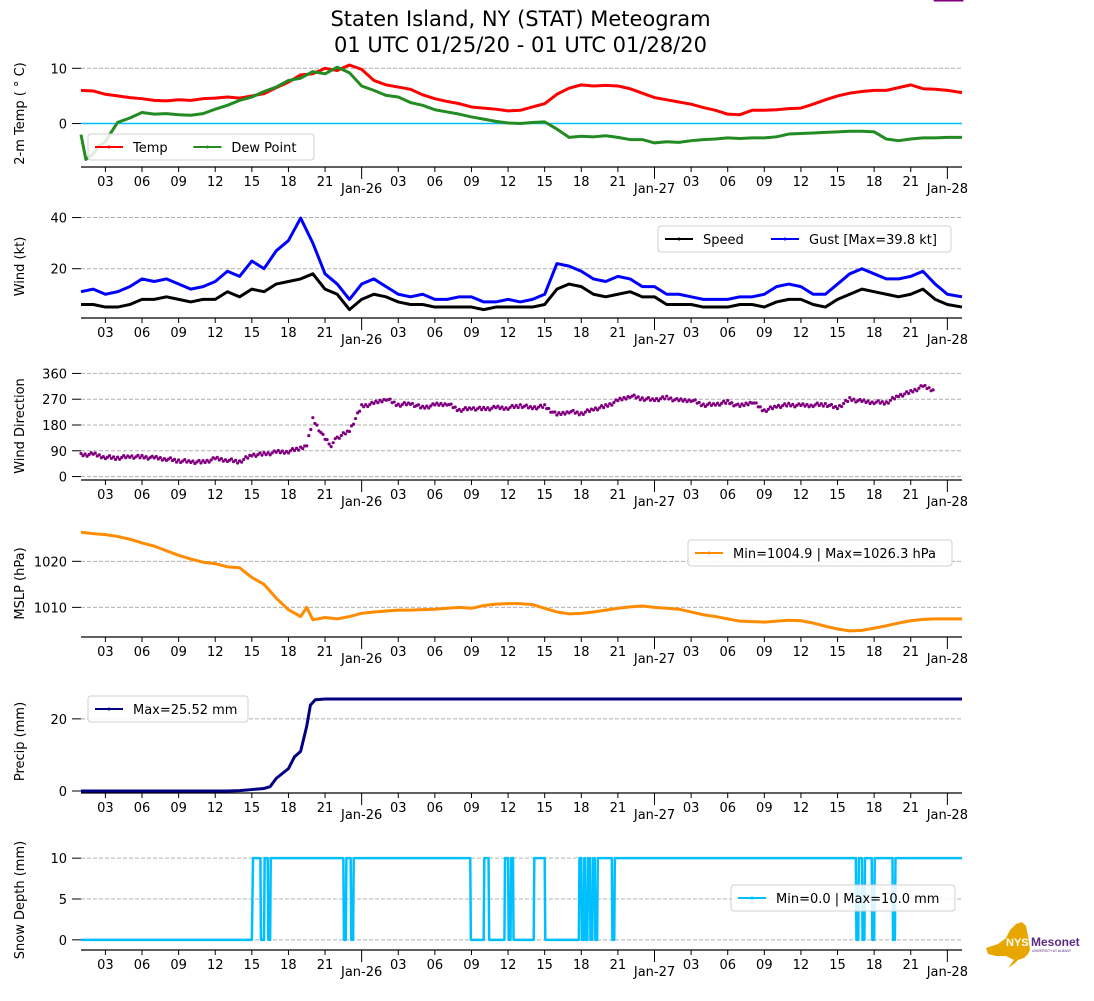  I want to click on legend-label: Dew Point, so click(263, 148).